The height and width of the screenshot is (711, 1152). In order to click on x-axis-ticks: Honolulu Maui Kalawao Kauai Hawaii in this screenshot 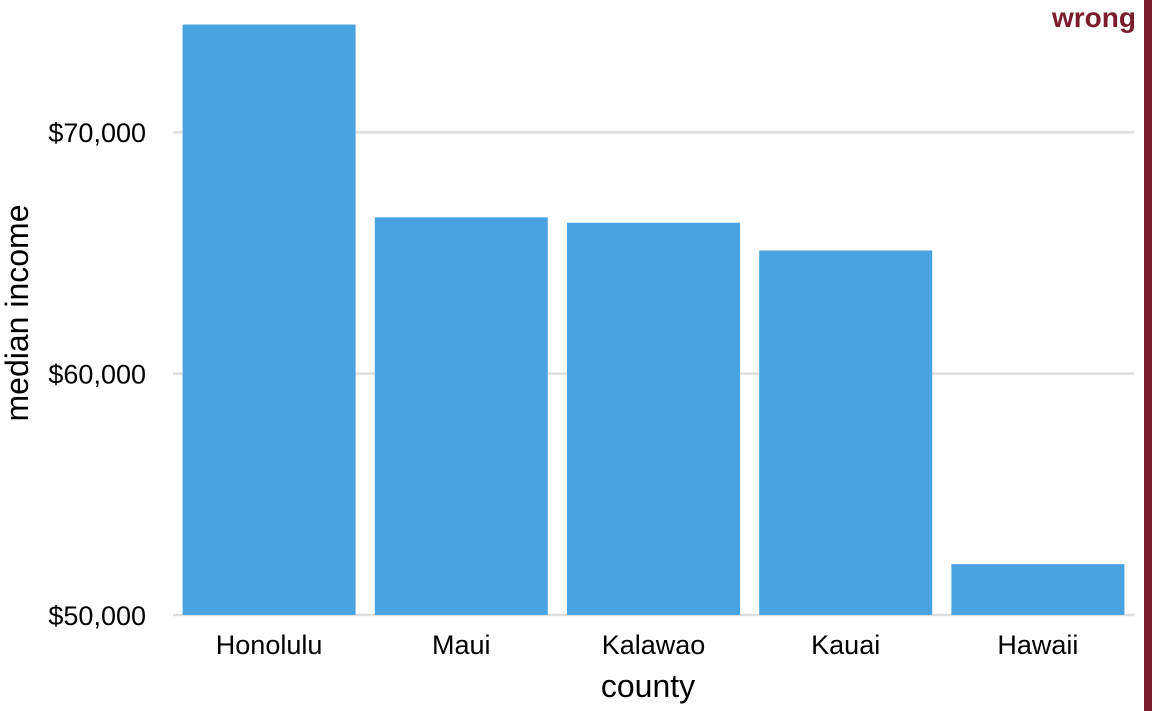, I will do `click(647, 645)`.